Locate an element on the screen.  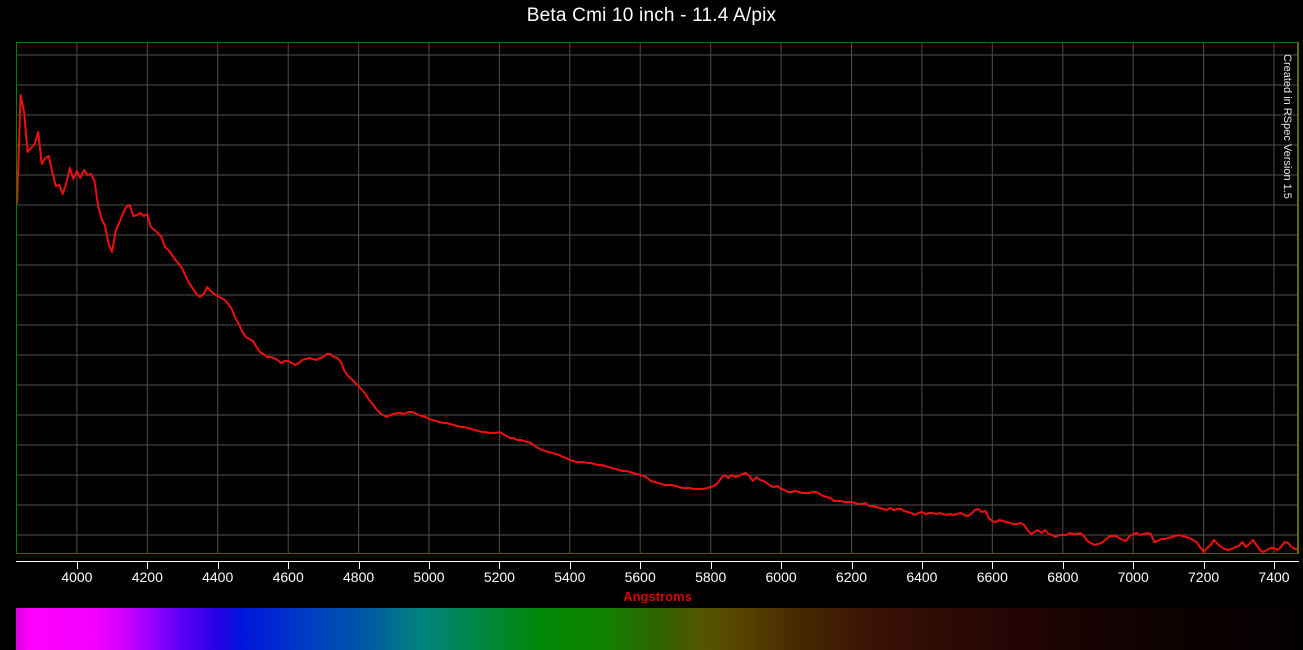
x-axis-tick-label: 4800 is located at coordinates (359, 577).